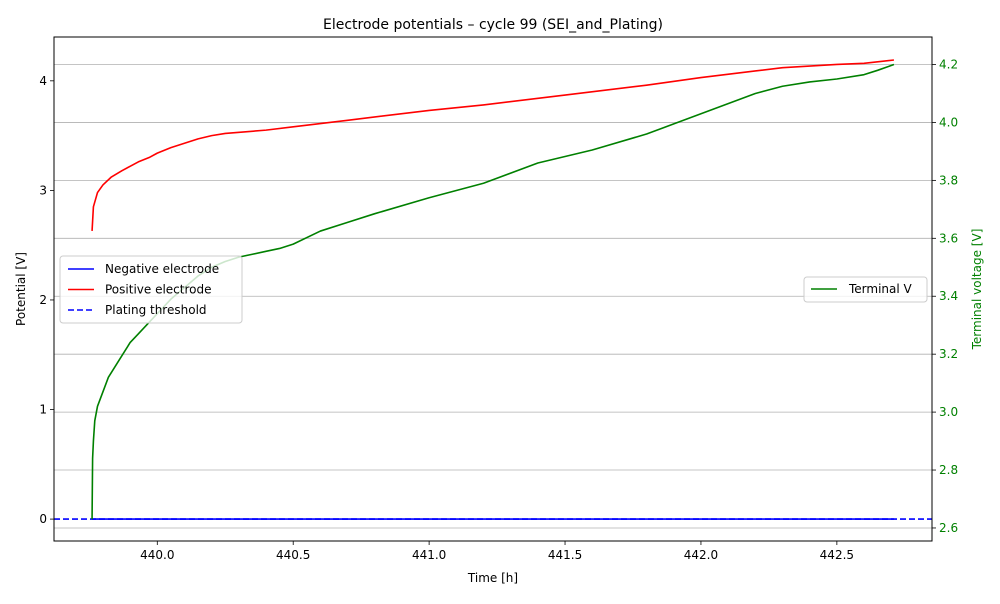  Describe the element at coordinates (156, 310) in the screenshot. I see `legend-entry: Plating threshold` at that location.